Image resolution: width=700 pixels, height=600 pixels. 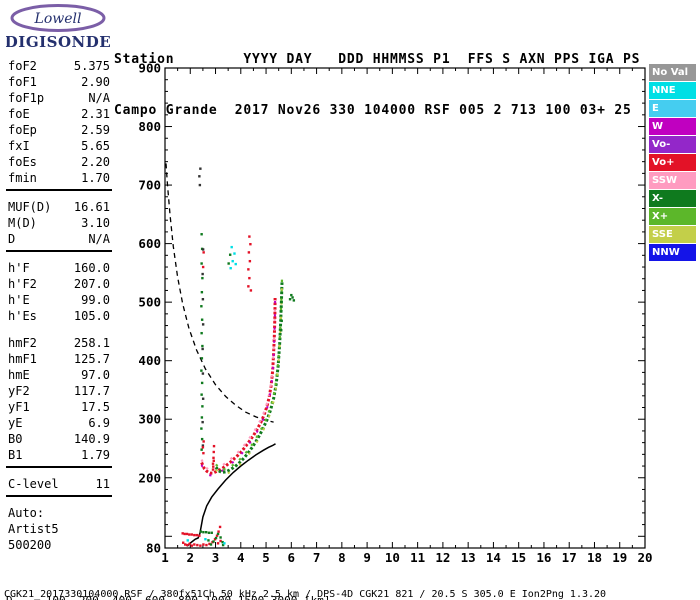 I want to click on param-row: B1 1.79, so click(x=59, y=455).